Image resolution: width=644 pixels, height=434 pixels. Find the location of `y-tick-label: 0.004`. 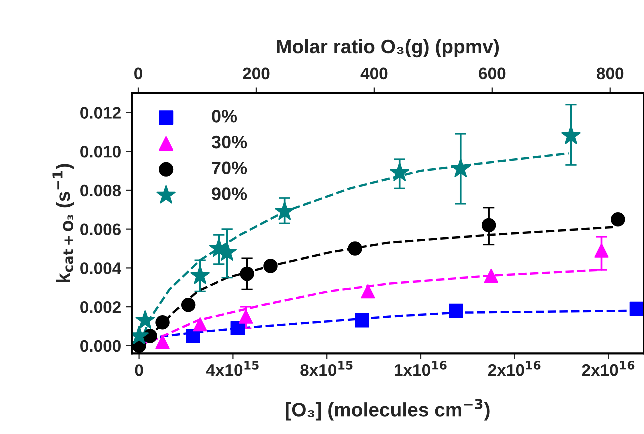

y-tick-label: 0.004 is located at coordinates (101, 268).